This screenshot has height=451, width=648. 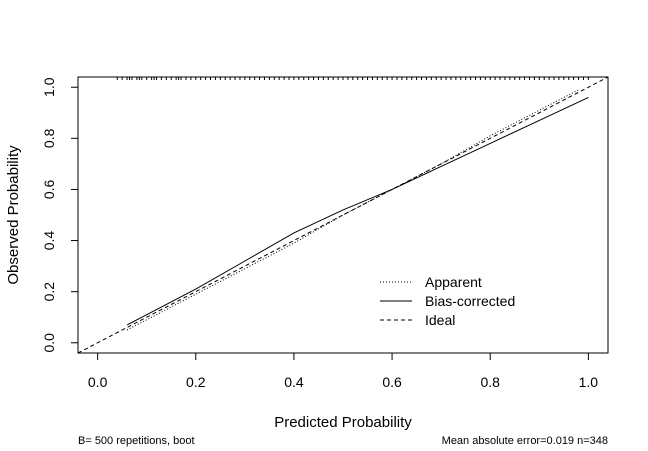 What do you see at coordinates (13, 215) in the screenshot?
I see `y-axis-title: Observed Probability` at bounding box center [13, 215].